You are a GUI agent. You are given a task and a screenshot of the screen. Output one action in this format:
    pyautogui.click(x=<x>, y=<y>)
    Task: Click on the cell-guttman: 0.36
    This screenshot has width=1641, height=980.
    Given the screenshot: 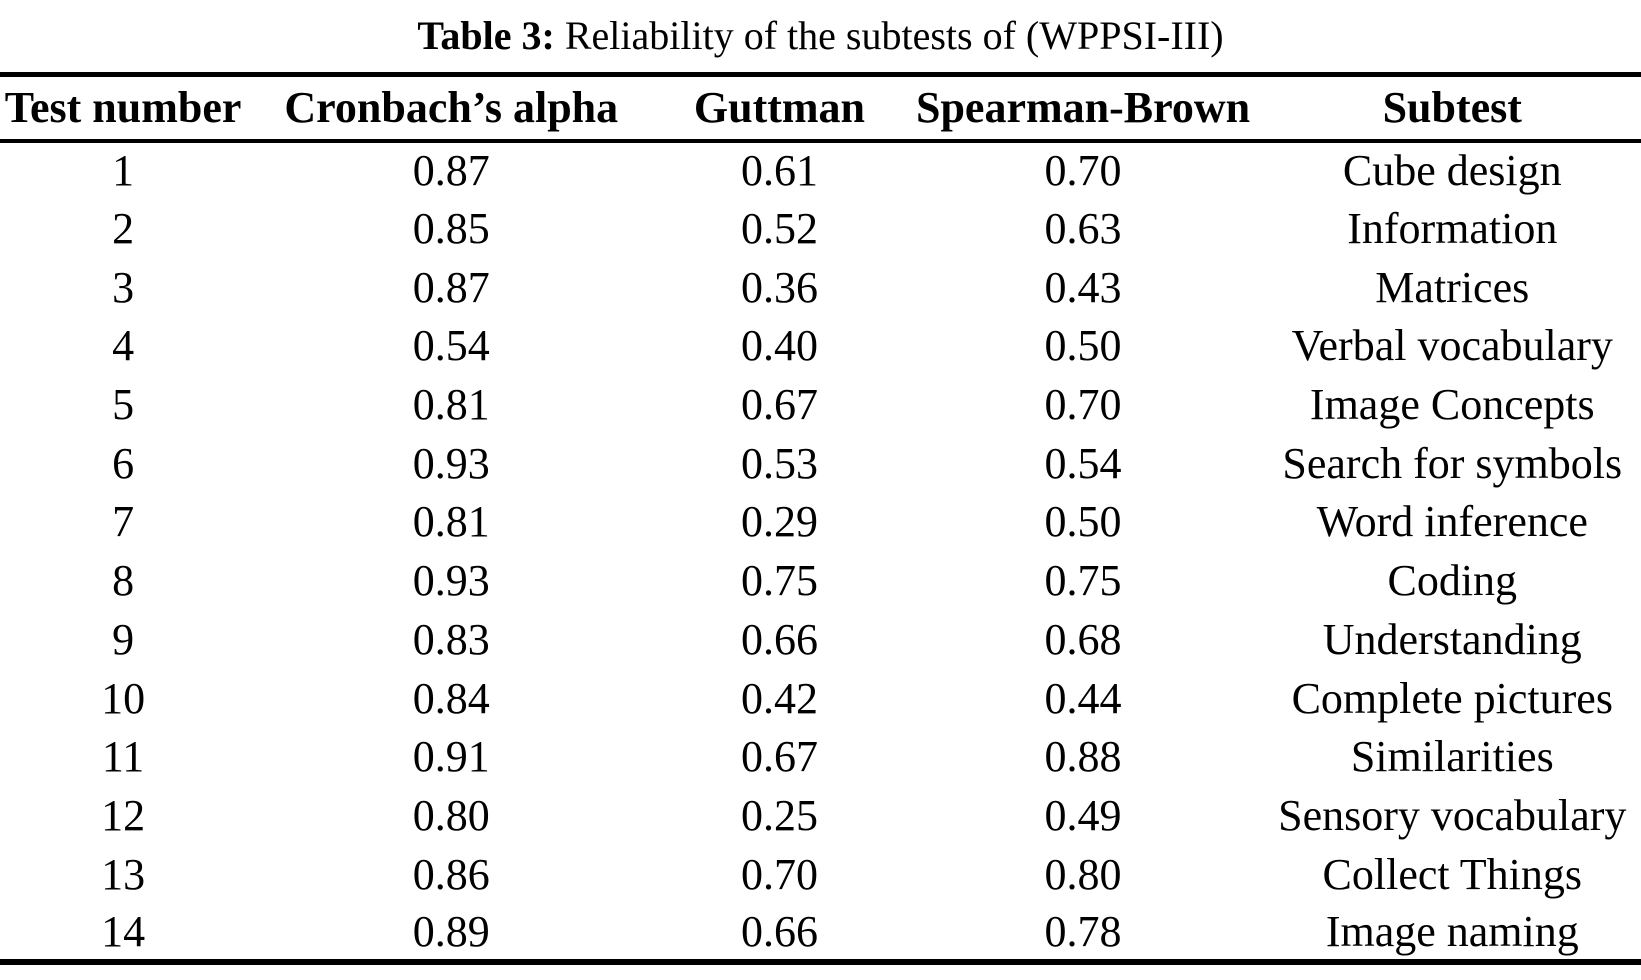 What is the action you would take?
    pyautogui.click(x=779, y=287)
    